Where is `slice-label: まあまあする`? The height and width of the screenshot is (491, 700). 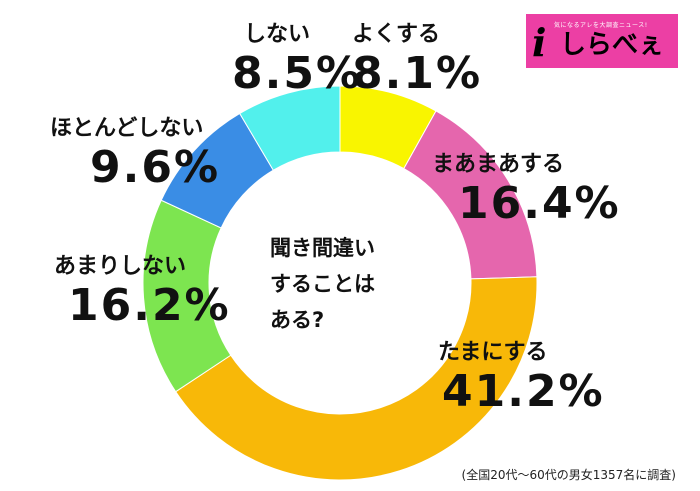
slice-label: まあまあする is located at coordinates (498, 164).